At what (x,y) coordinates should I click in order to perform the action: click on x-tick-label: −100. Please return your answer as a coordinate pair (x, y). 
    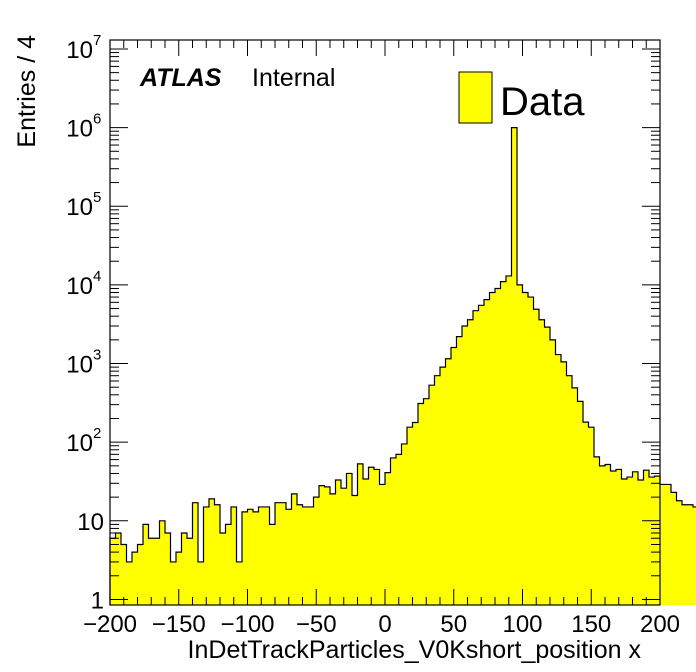
    Looking at the image, I should click on (247, 624).